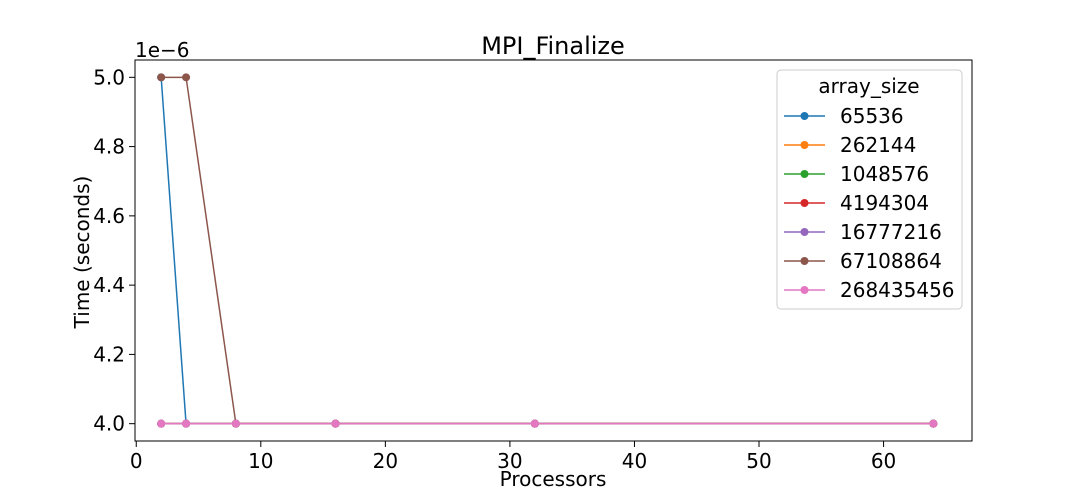 This screenshot has width=1080, height=504. Describe the element at coordinates (878, 145) in the screenshot. I see `legend-entry-label: 262144` at that location.